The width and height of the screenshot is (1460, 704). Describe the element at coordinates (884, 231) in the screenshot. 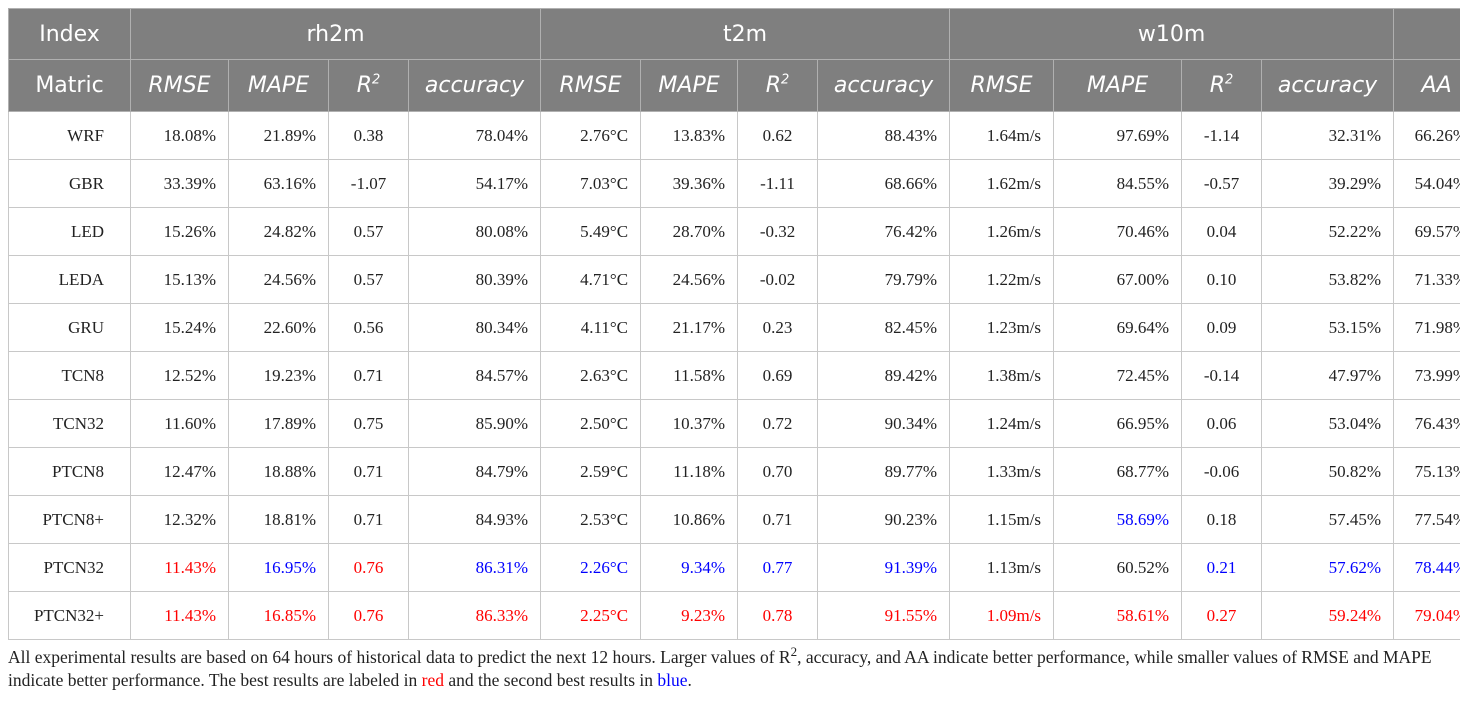

I see `value-cell: 76.42%` at that location.